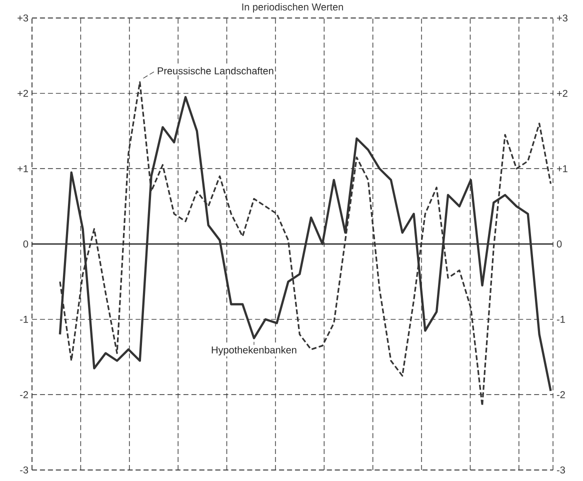 The width and height of the screenshot is (583, 481). I want to click on y2-tick-label: 0, so click(559, 244).